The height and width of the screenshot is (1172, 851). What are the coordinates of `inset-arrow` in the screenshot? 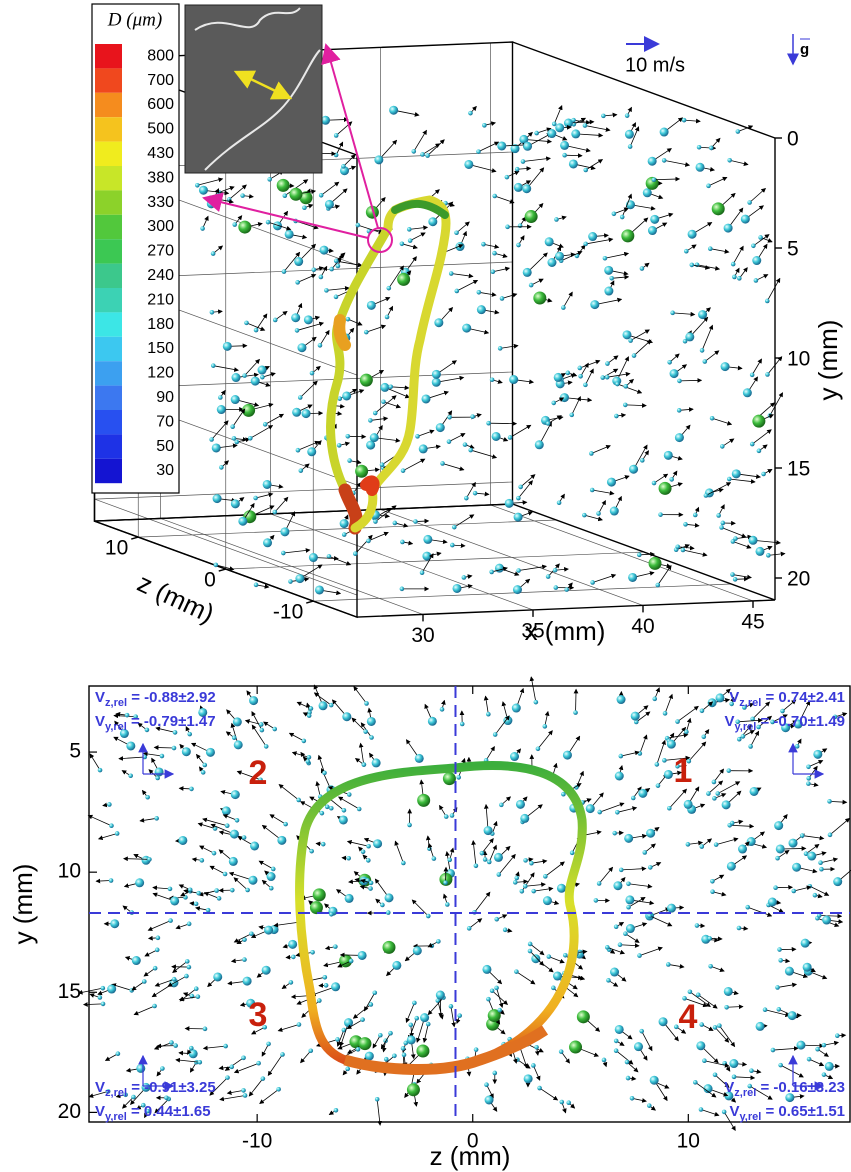 It's located at (263, 85).